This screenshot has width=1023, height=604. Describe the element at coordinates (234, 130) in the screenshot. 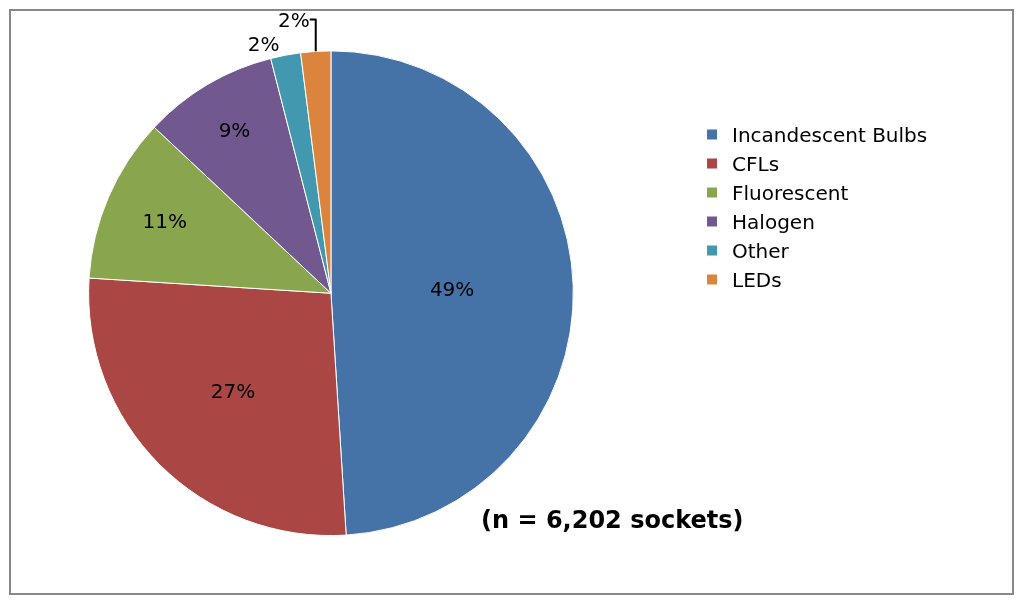

I see `data-label: 9%` at that location.